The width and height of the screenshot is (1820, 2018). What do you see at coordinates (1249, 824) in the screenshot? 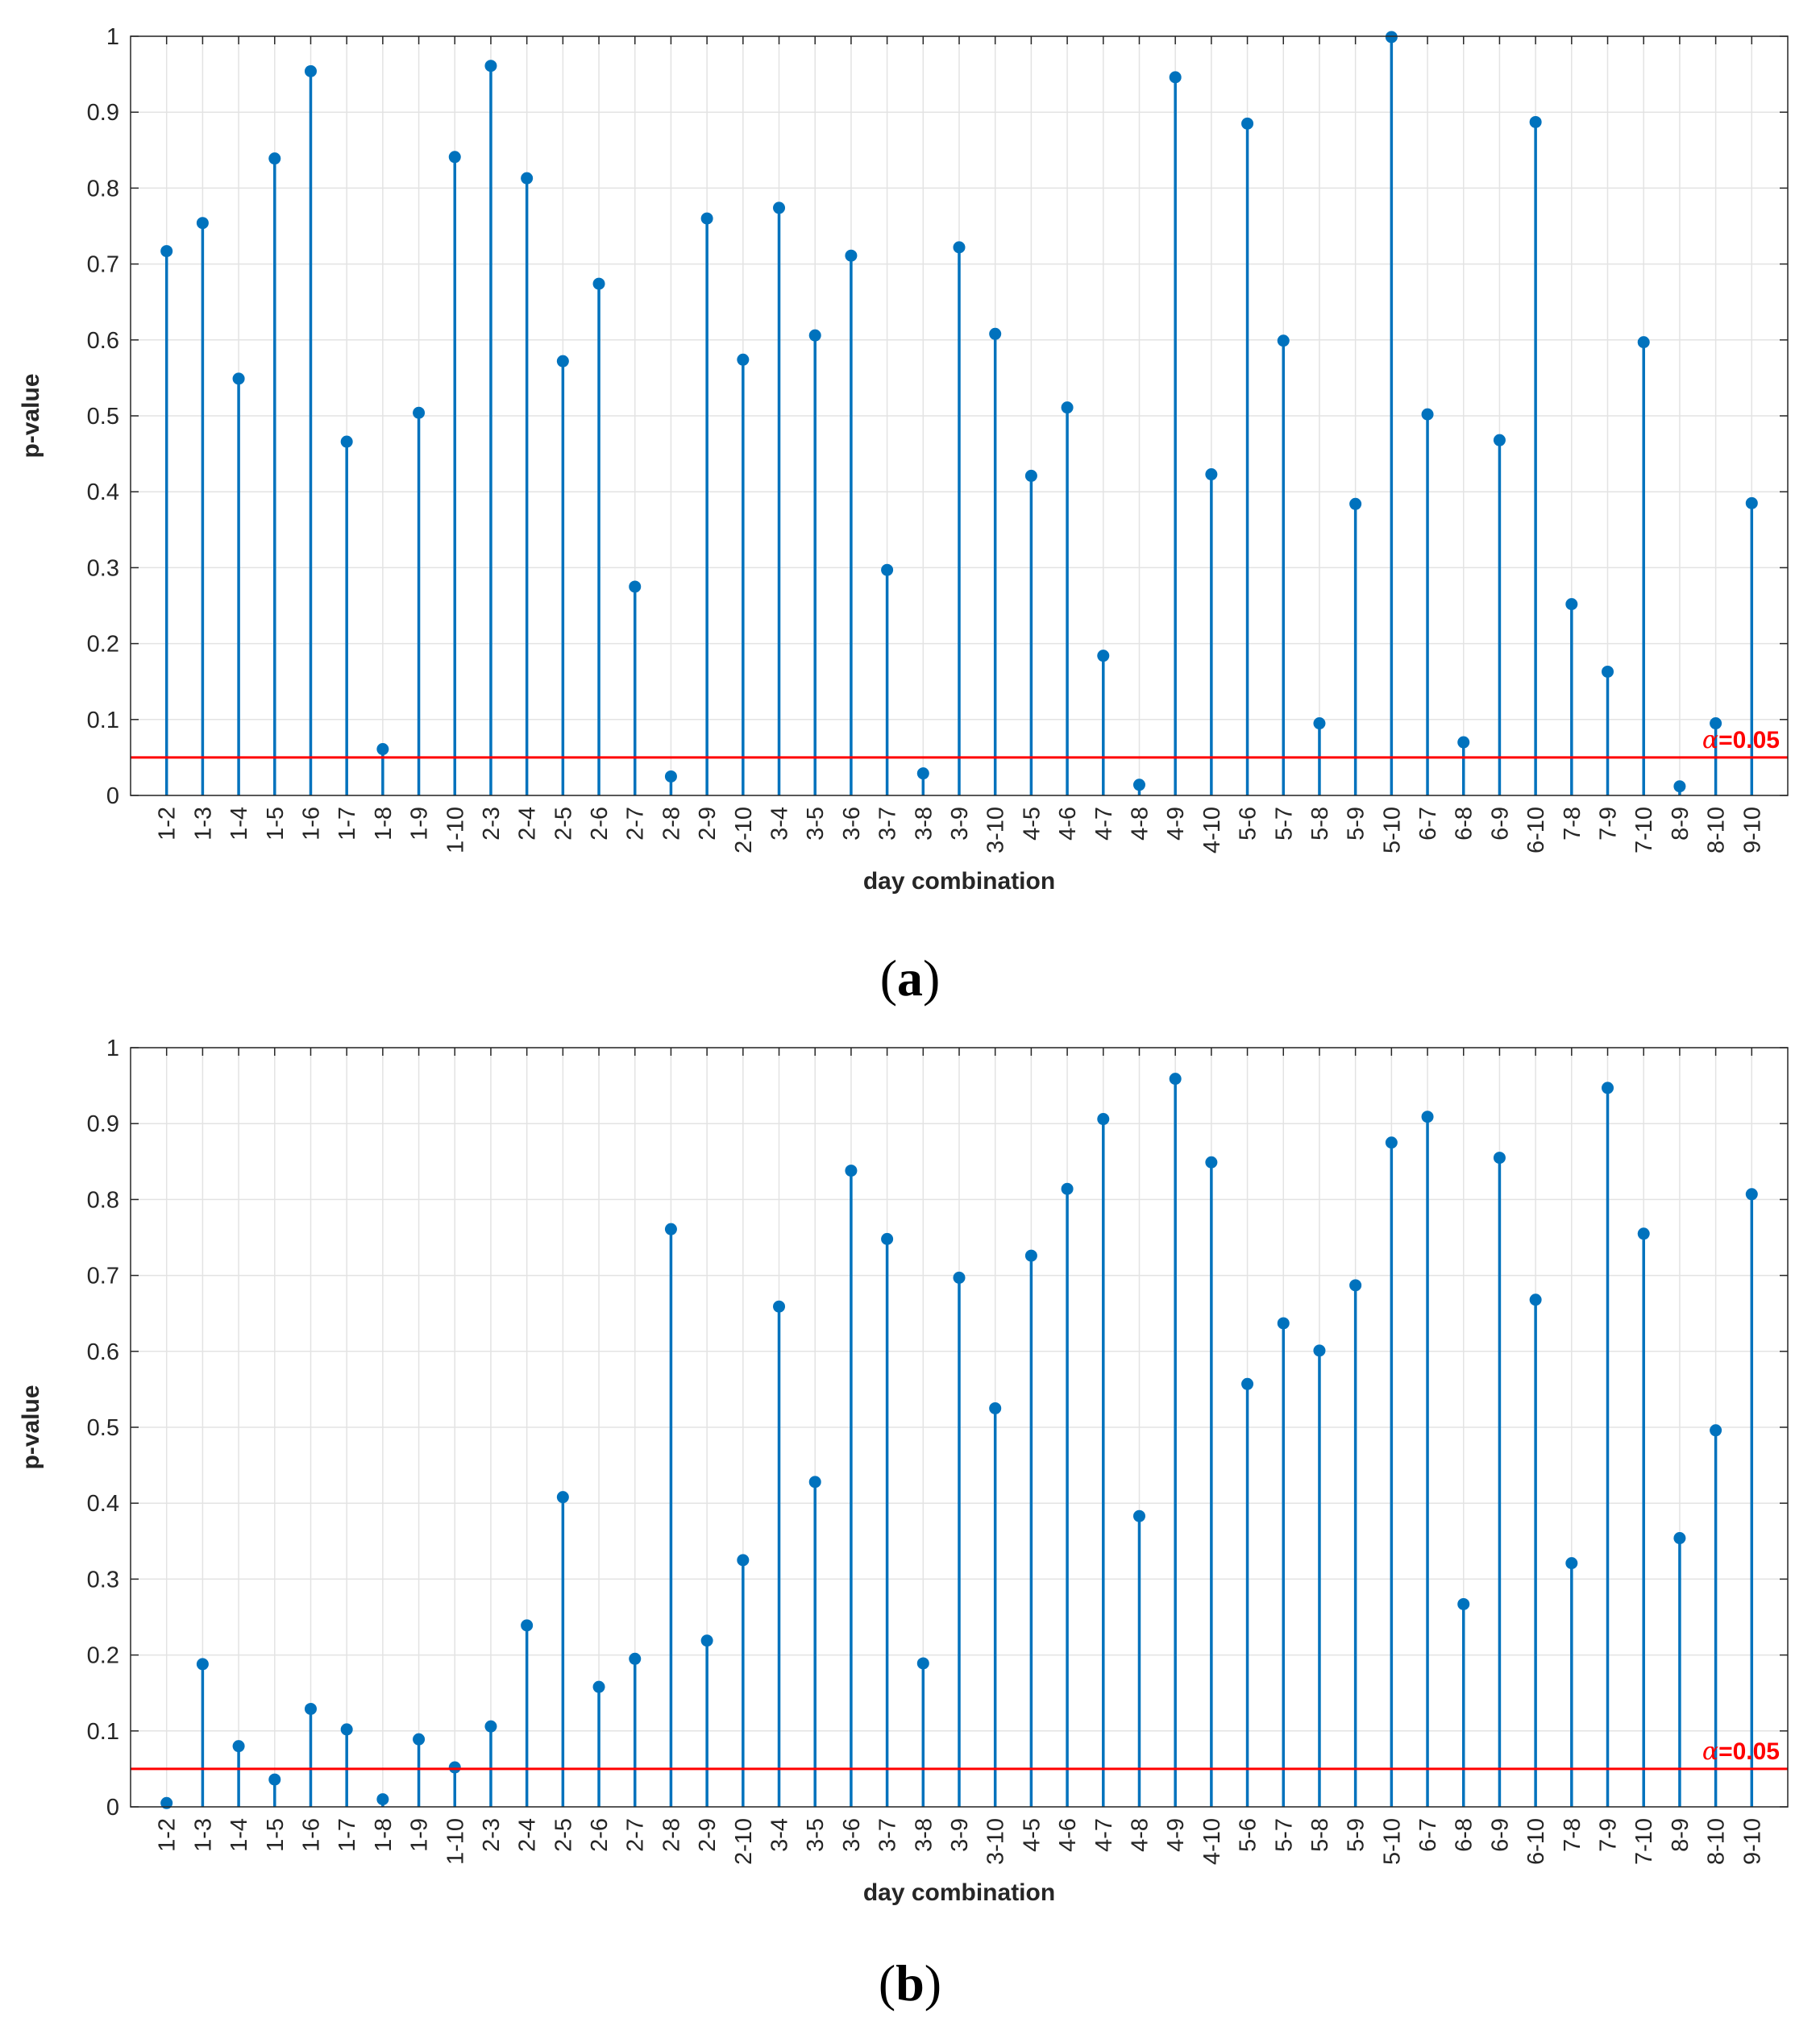
I see `x-tick-label: 5-6` at bounding box center [1249, 824].